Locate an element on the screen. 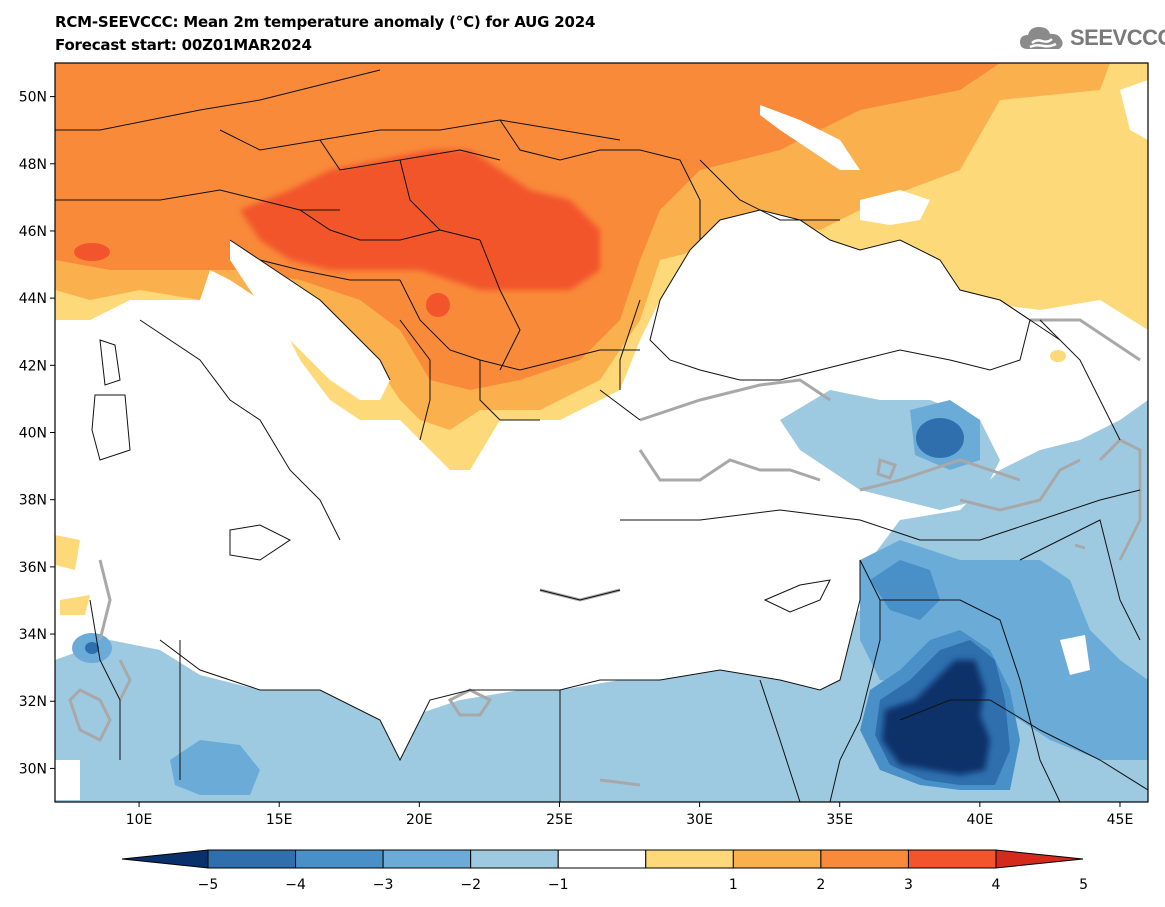  lon-label: 20E is located at coordinates (419, 820).